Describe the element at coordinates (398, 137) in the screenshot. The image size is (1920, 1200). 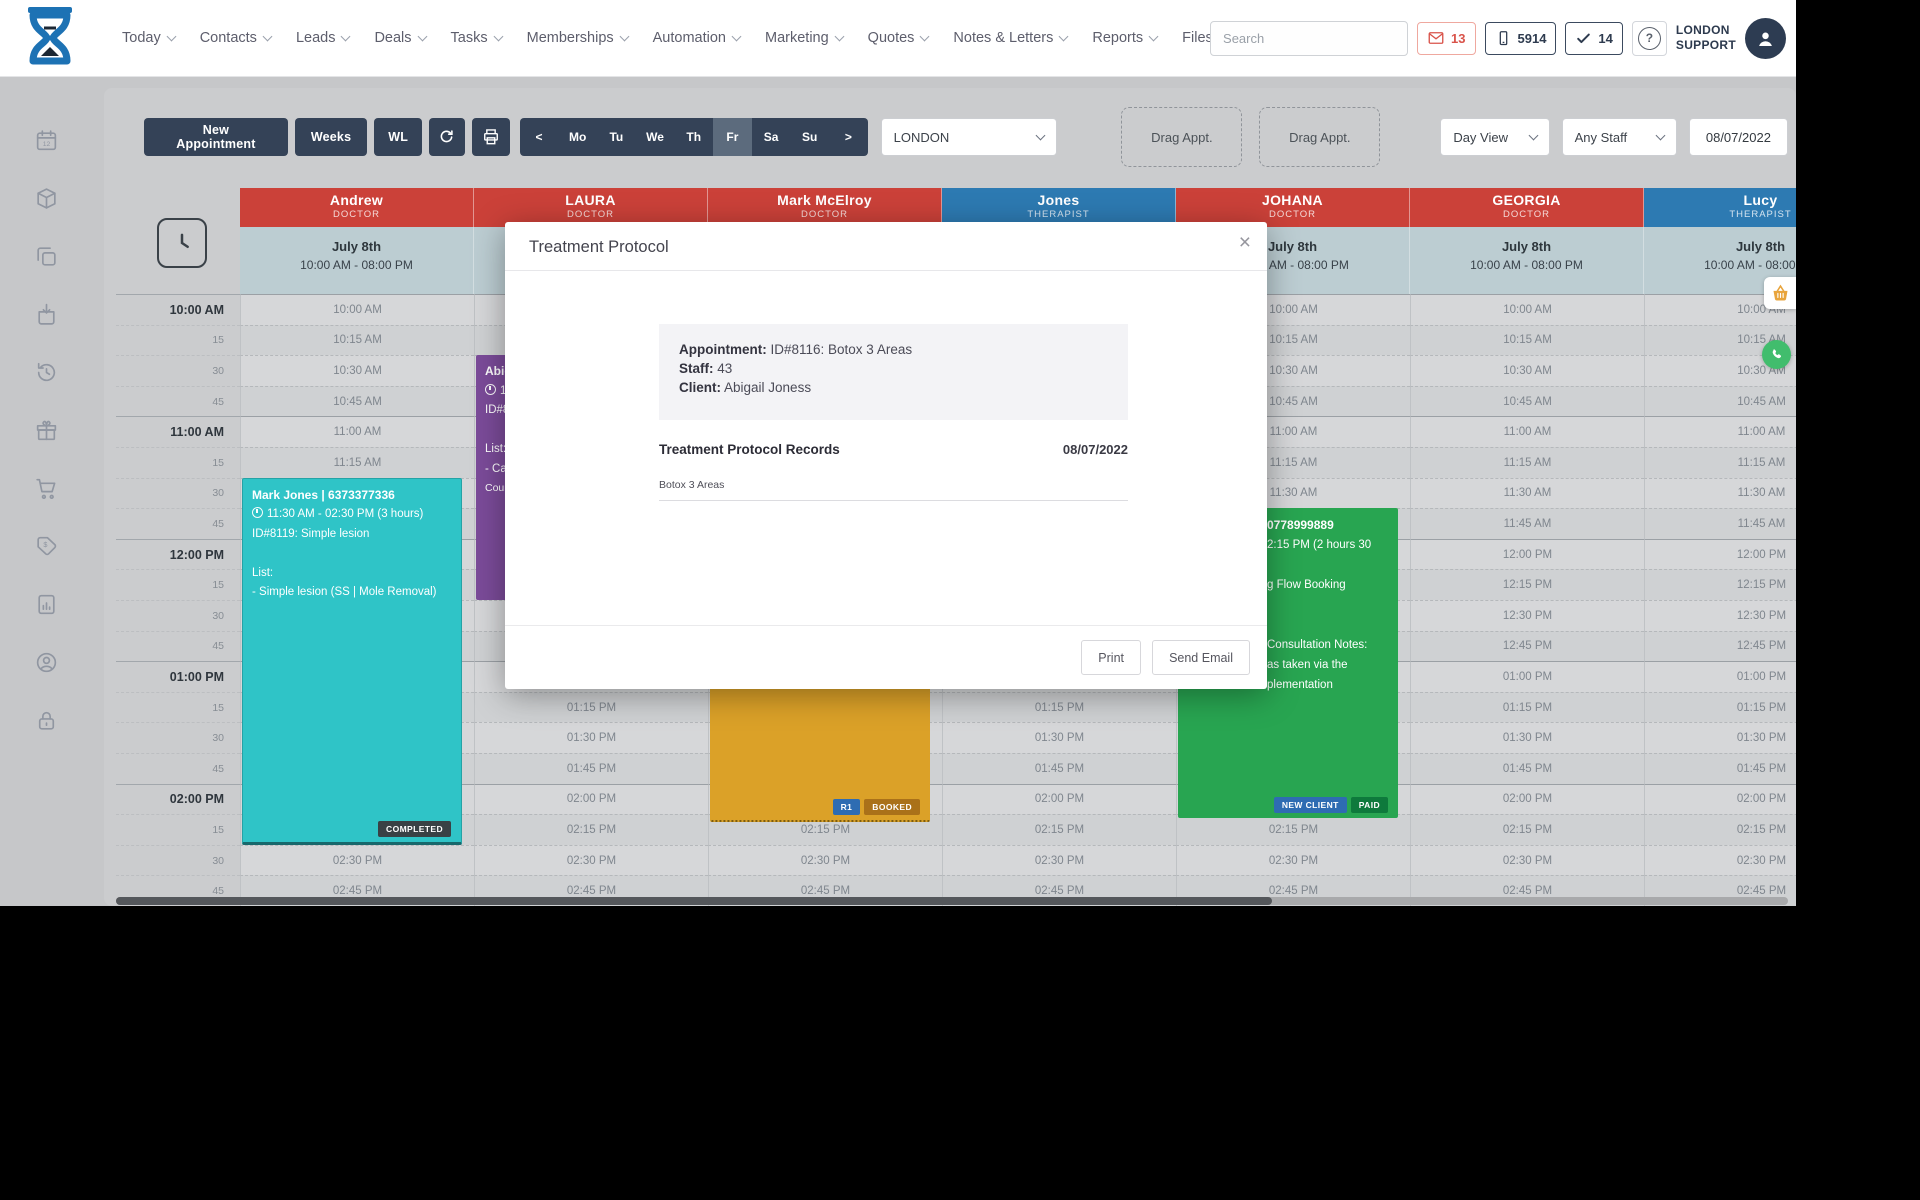
I see `waiting-list-button: WL` at that location.